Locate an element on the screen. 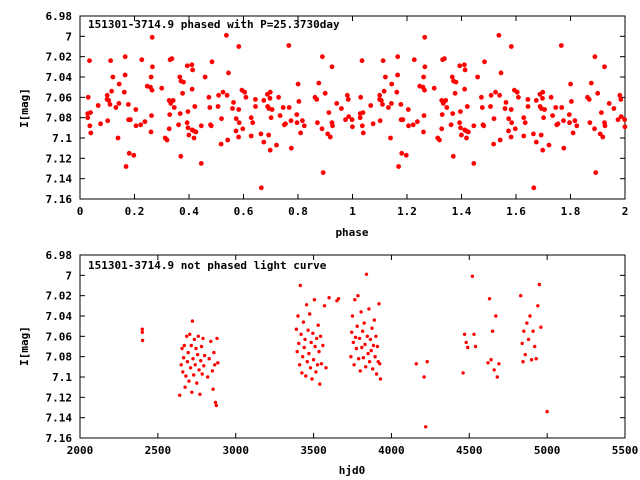  y-tick-label: 7.1 is located at coordinates (62, 138).